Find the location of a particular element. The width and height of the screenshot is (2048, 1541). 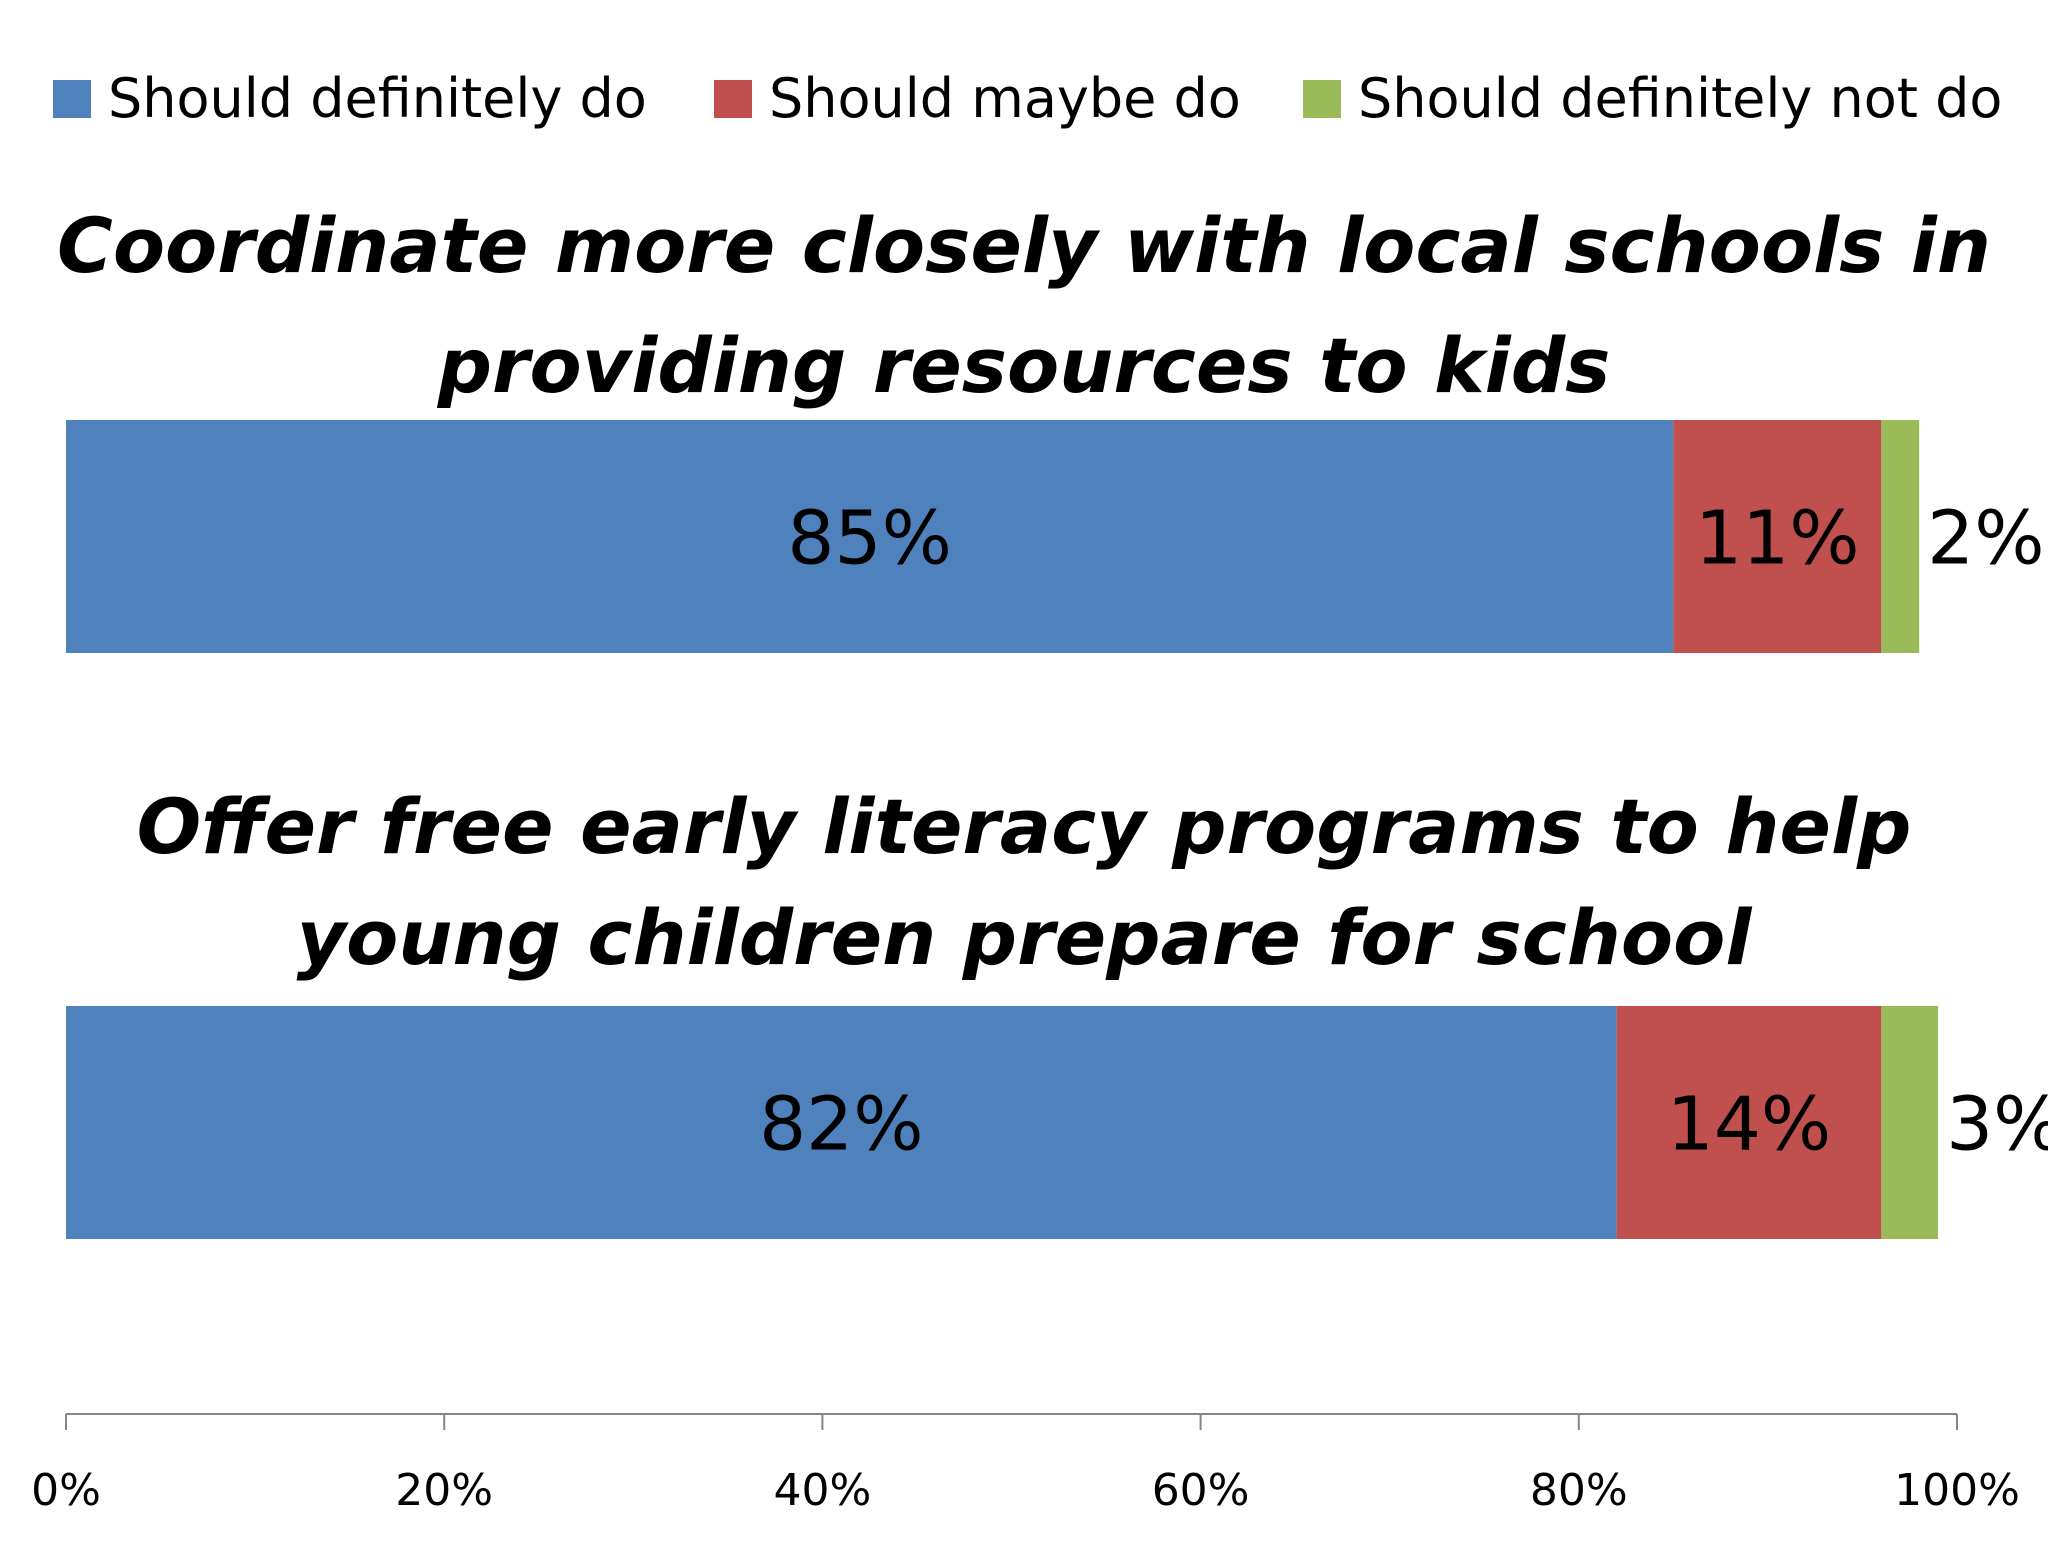

bar-title-line: young children prepare for school is located at coordinates (1025, 937).